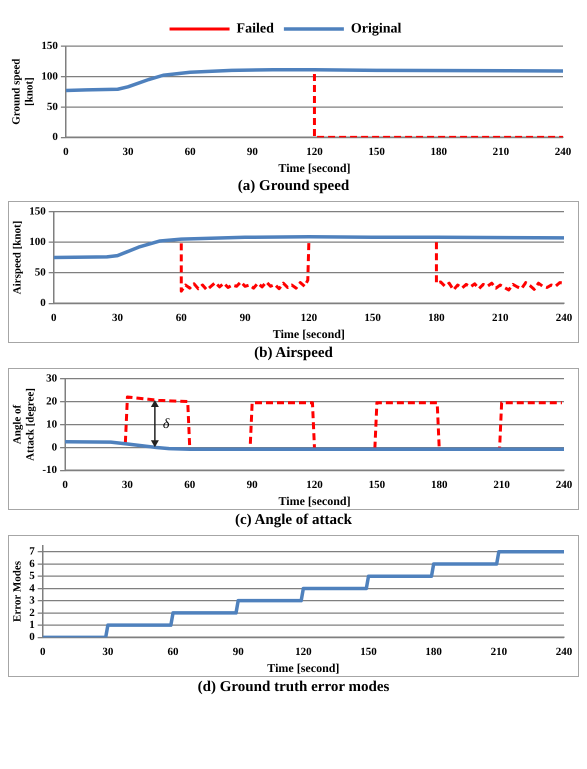 Image resolution: width=587 pixels, height=769 pixels. What do you see at coordinates (32, 552) in the screenshot?
I see `y-tick-label: 7` at bounding box center [32, 552].